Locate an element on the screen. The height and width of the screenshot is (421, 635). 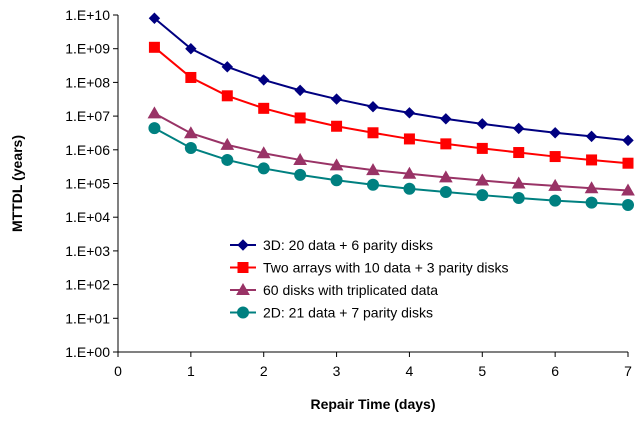
legend-item: 3D: 20 data + 6 parity disks is located at coordinates (331, 245).